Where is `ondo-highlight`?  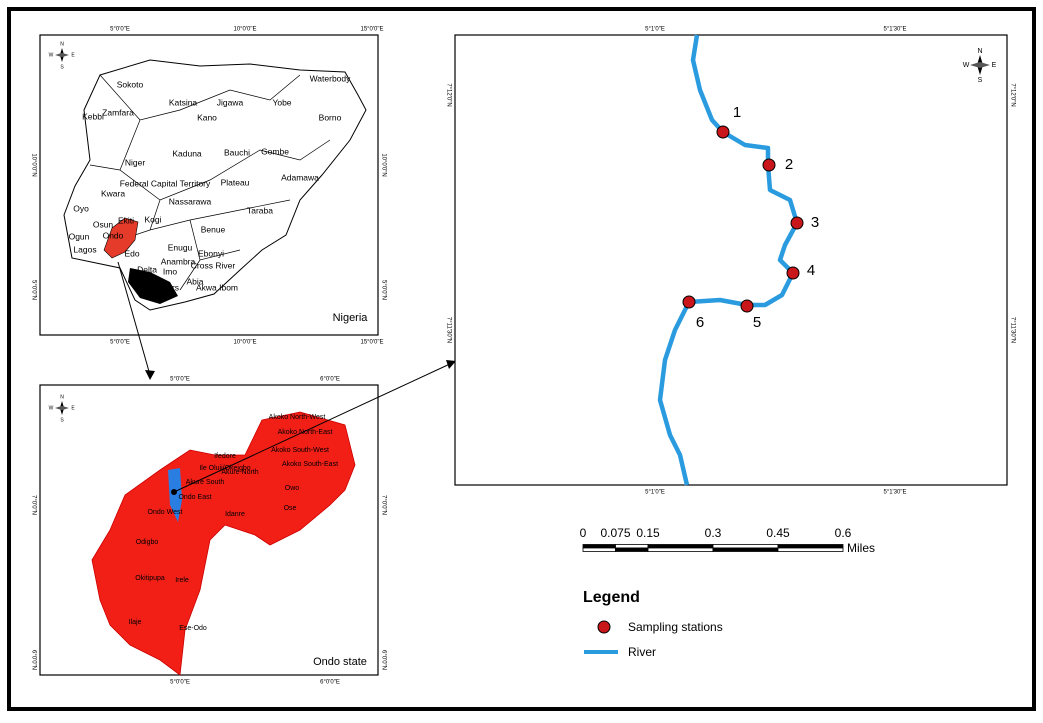 ondo-highlight is located at coordinates (121, 238).